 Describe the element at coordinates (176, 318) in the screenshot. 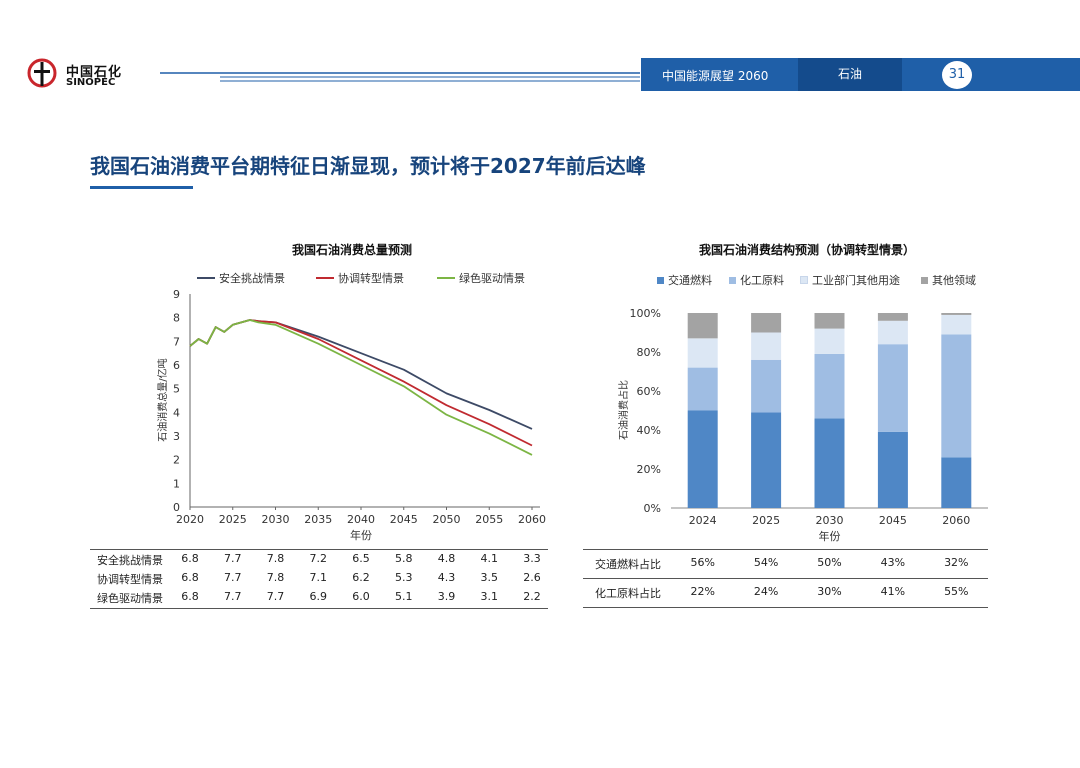

I see `line-y-tick-label: 8` at that location.